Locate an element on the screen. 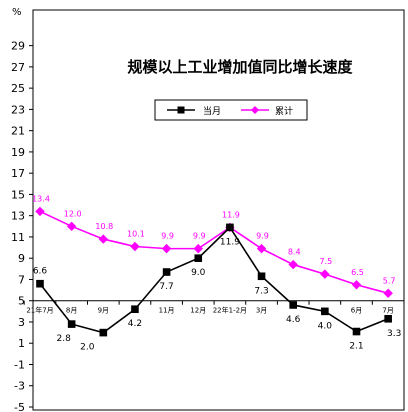 This screenshot has height=412, width=408. cumulative-data-label: 5.7 is located at coordinates (389, 280).